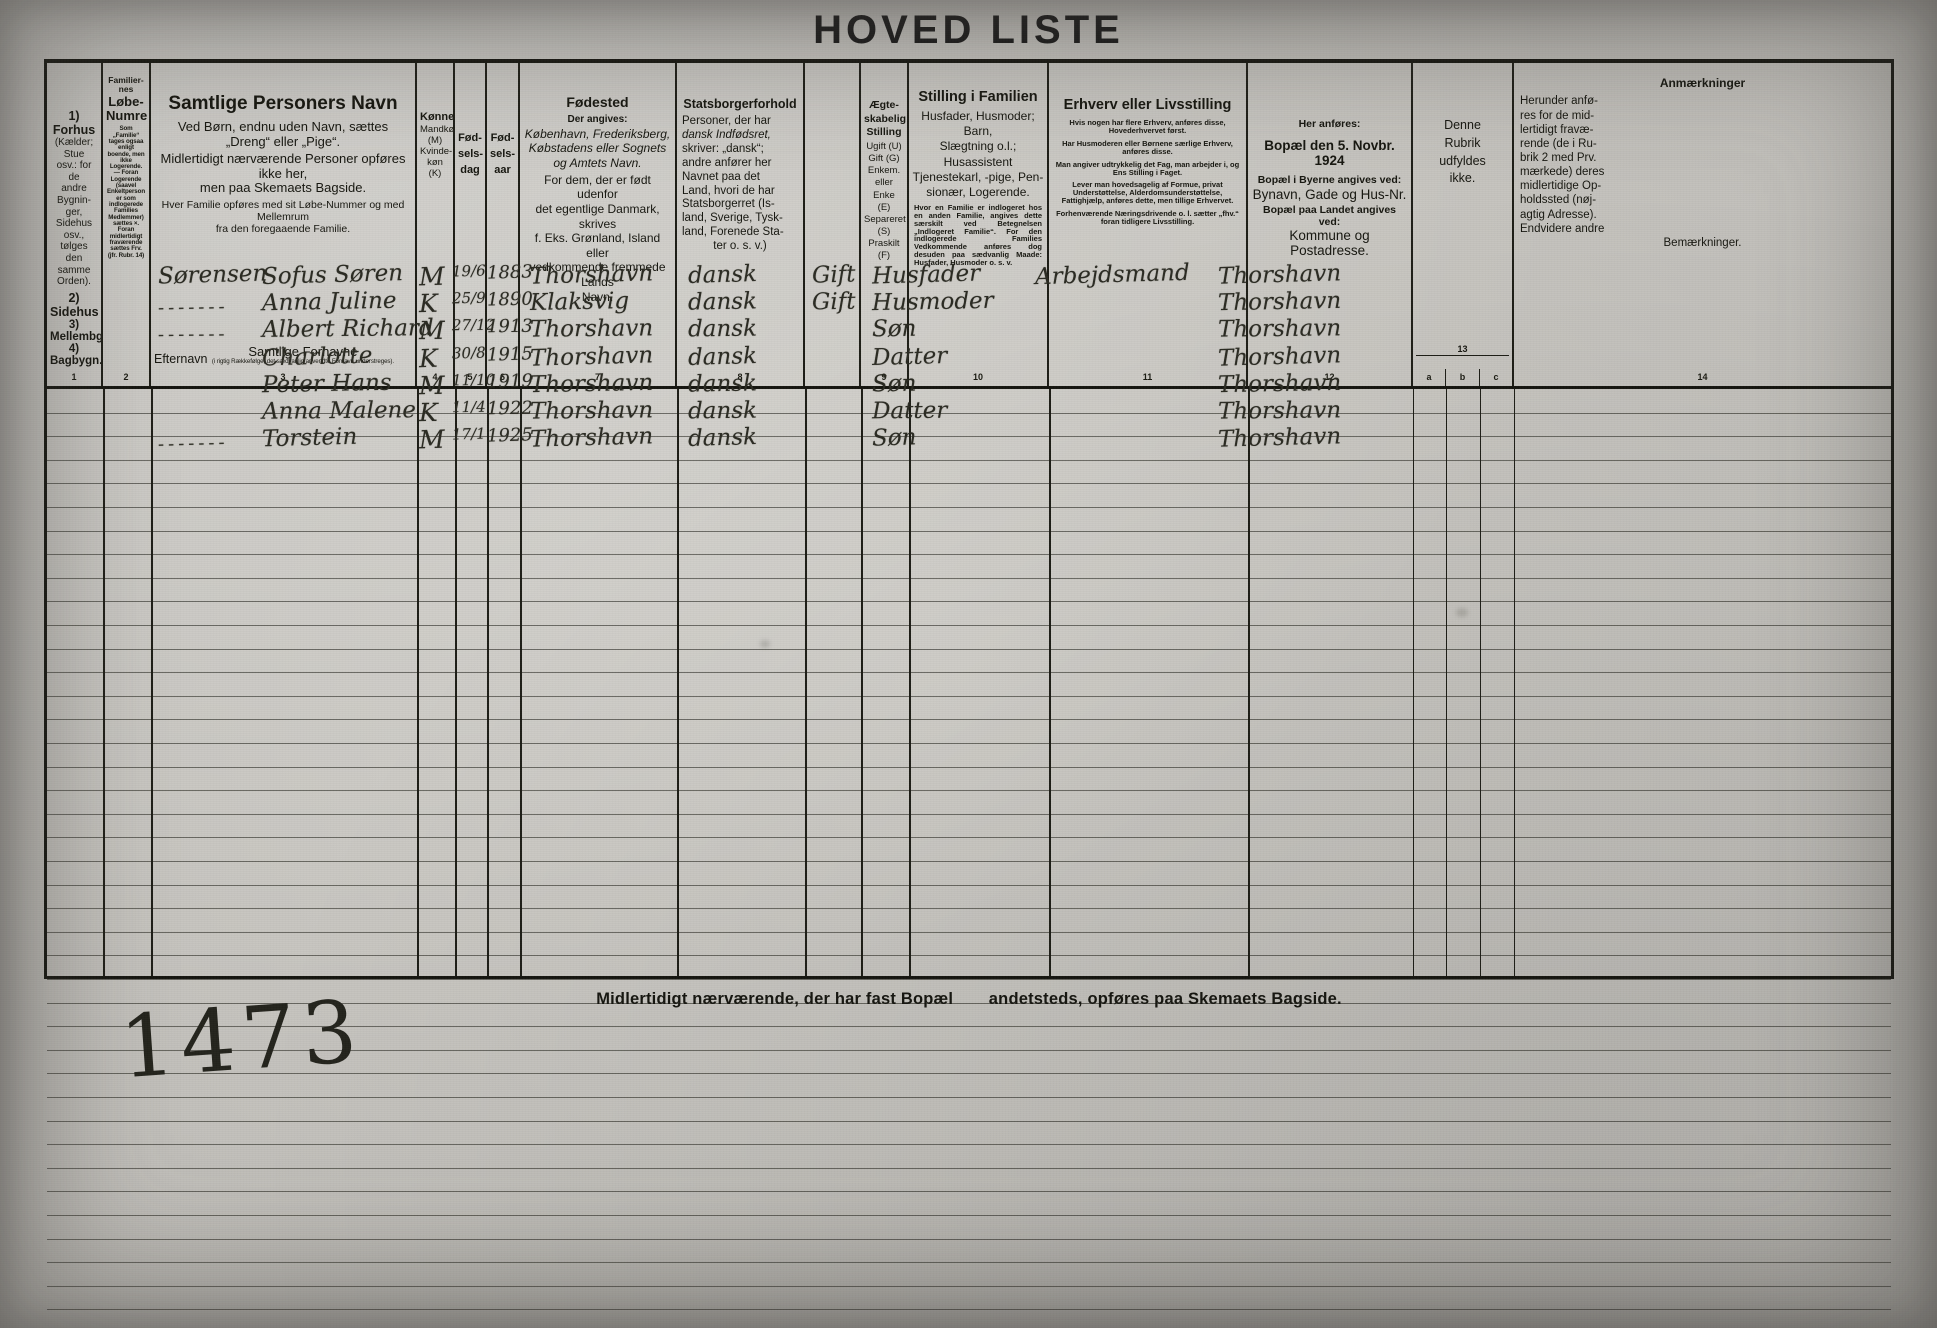 This screenshot has height=1328, width=1937. What do you see at coordinates (741, 377) in the screenshot?
I see `colnum-8: 8` at bounding box center [741, 377].